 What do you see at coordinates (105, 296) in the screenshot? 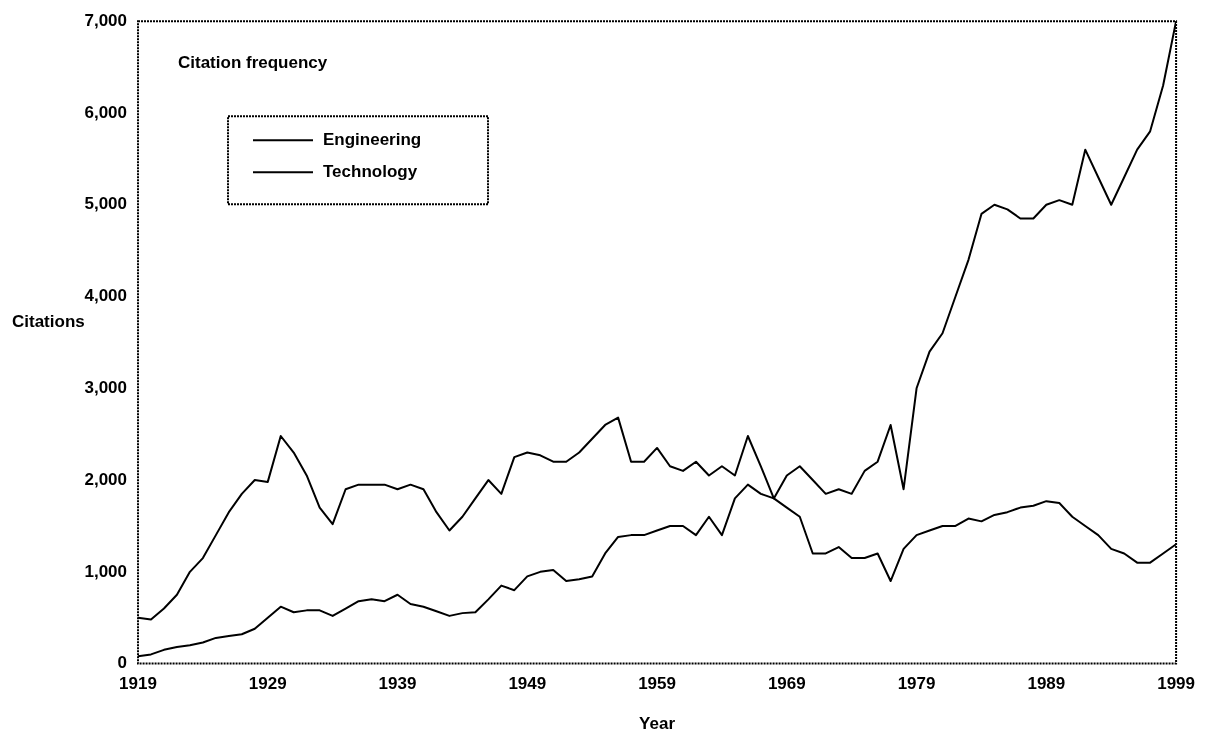
I see `y-tick-label: 4,000` at bounding box center [105, 296].